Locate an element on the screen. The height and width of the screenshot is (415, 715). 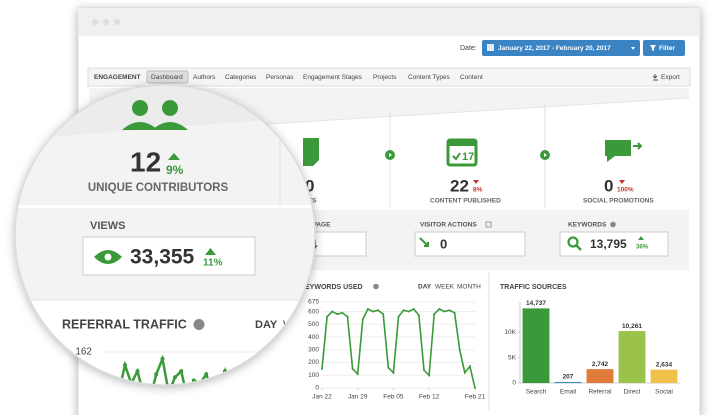
stat-label: UNIQUE CONTRIBUTORS is located at coordinates (158, 188).